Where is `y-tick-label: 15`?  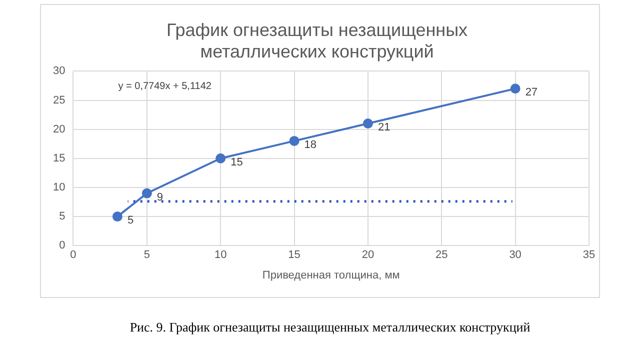 y-tick-label: 15 is located at coordinates (59, 158).